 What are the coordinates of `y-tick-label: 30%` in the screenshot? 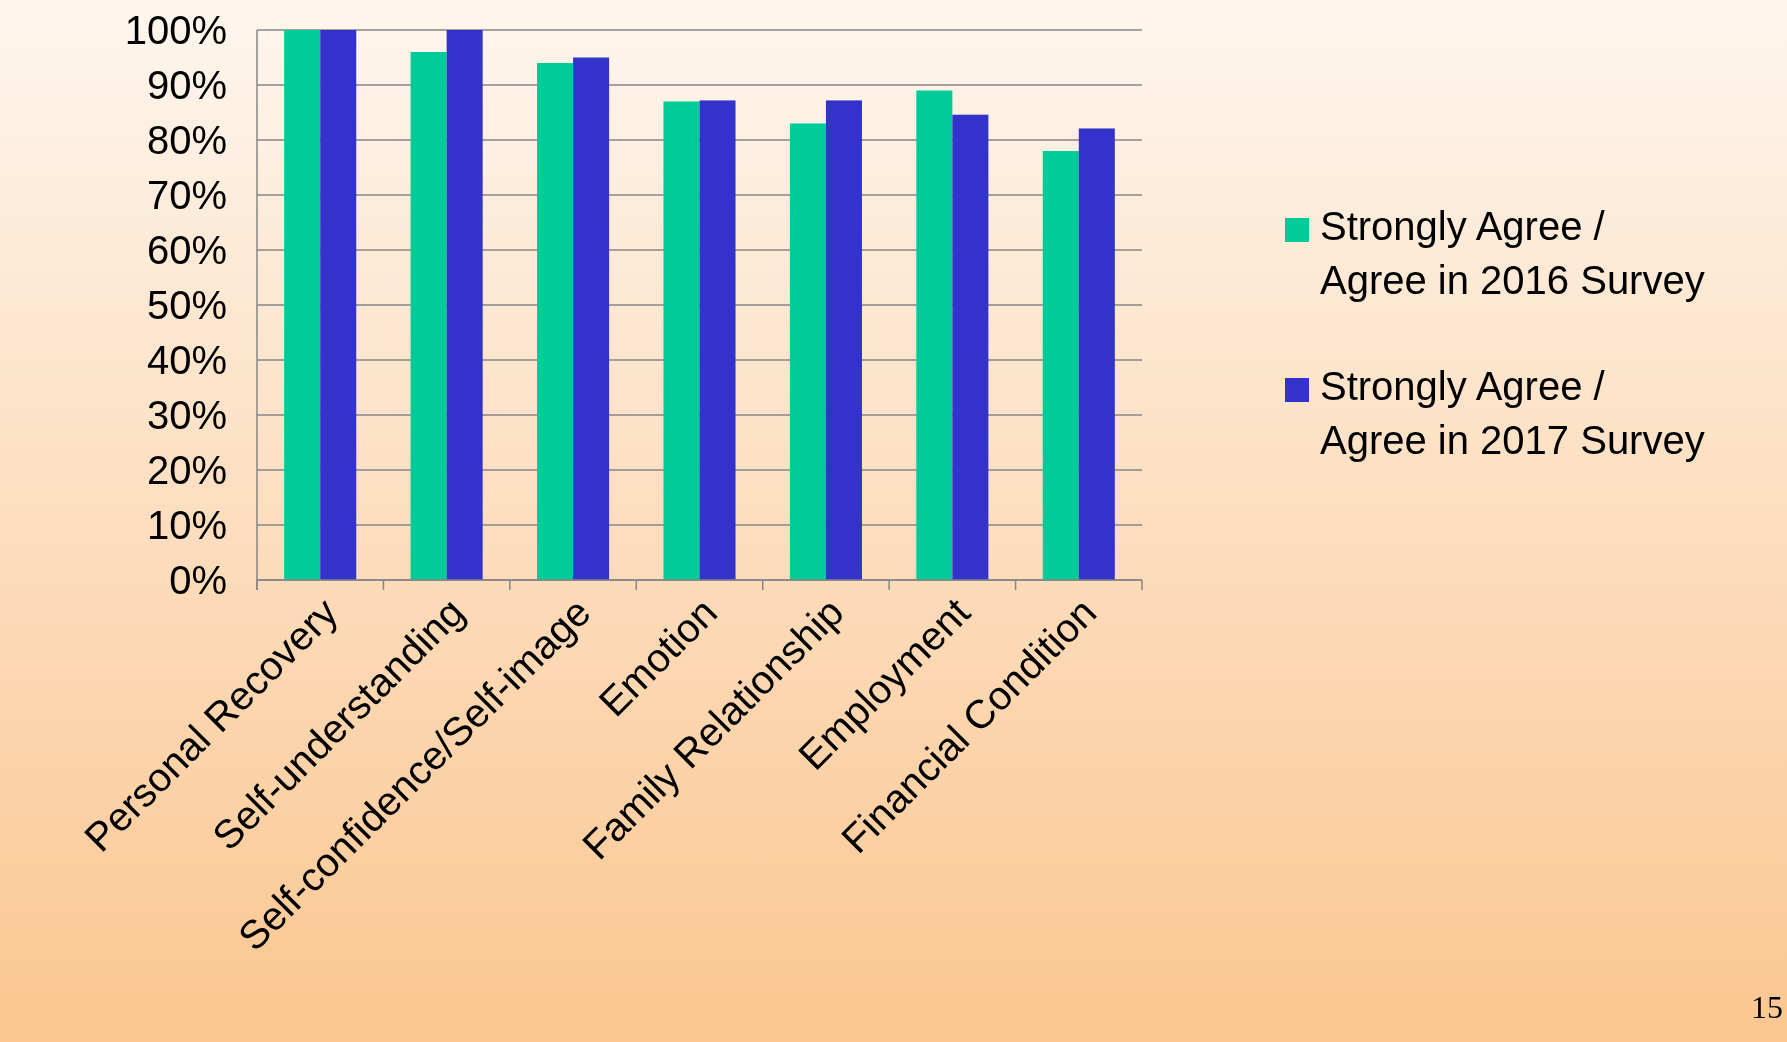 It's located at (186, 415).